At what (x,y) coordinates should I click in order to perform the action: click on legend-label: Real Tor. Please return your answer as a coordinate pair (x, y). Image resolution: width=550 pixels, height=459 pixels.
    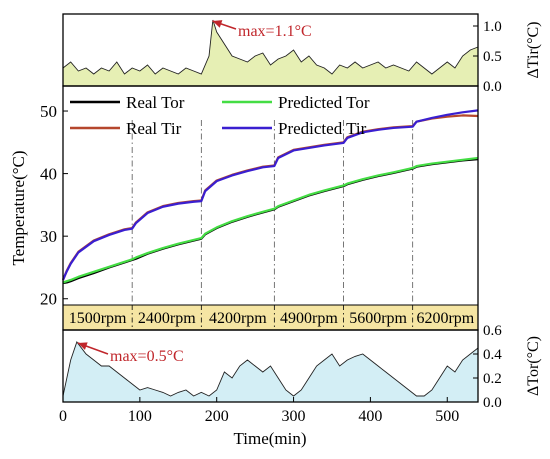
    Looking at the image, I should click on (155, 102).